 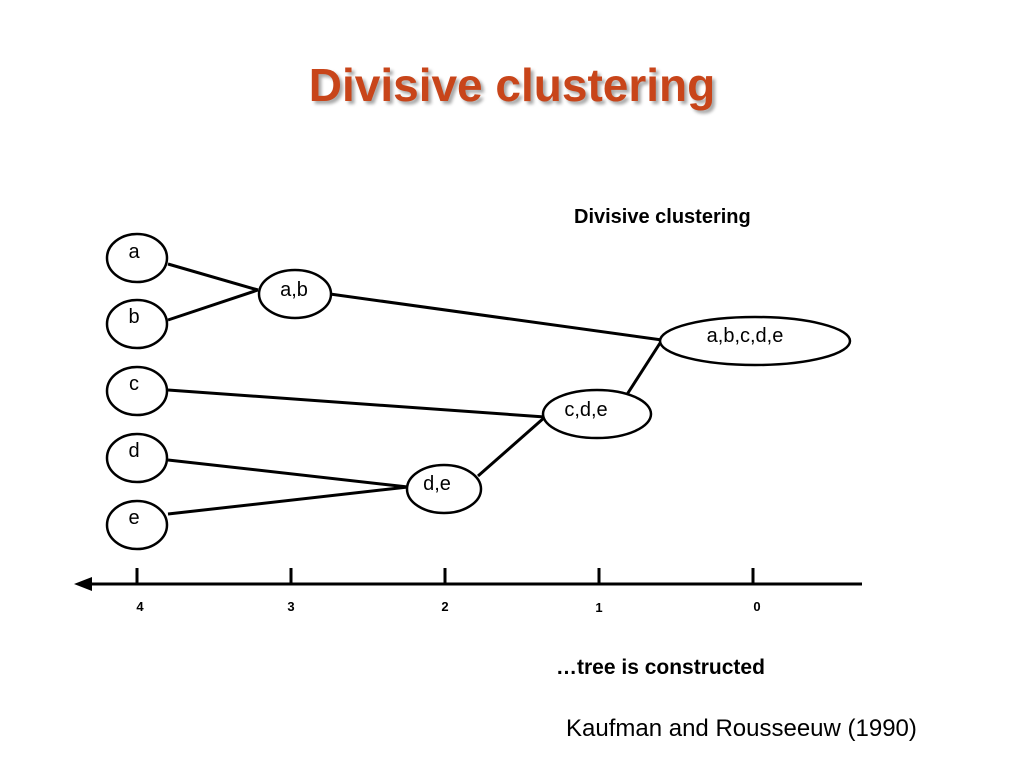 What do you see at coordinates (496, 317) in the screenshot?
I see `edge-ab-root` at bounding box center [496, 317].